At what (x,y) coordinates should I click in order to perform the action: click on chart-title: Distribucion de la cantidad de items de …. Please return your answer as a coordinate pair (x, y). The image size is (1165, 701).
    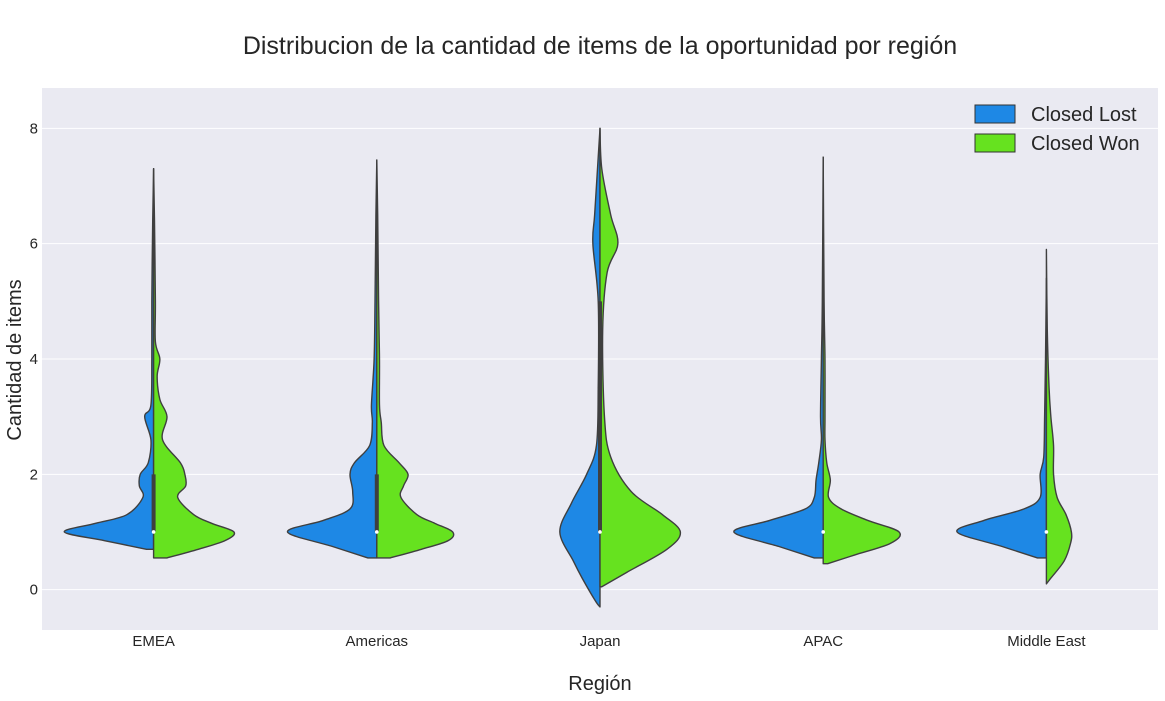
    Looking at the image, I should click on (600, 46).